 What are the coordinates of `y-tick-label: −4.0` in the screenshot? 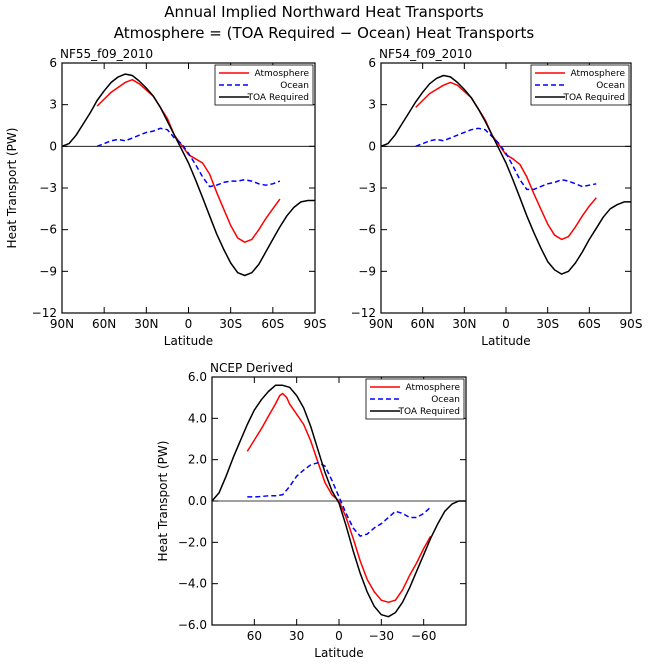 It's located at (192, 584).